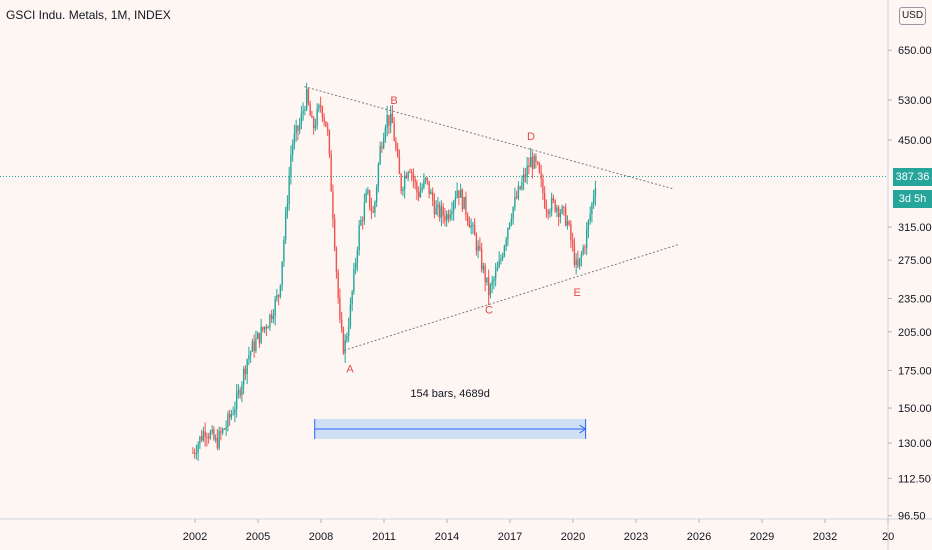  Describe the element at coordinates (463, 235) in the screenshot. I see `wave-labels: A B C D E` at that location.